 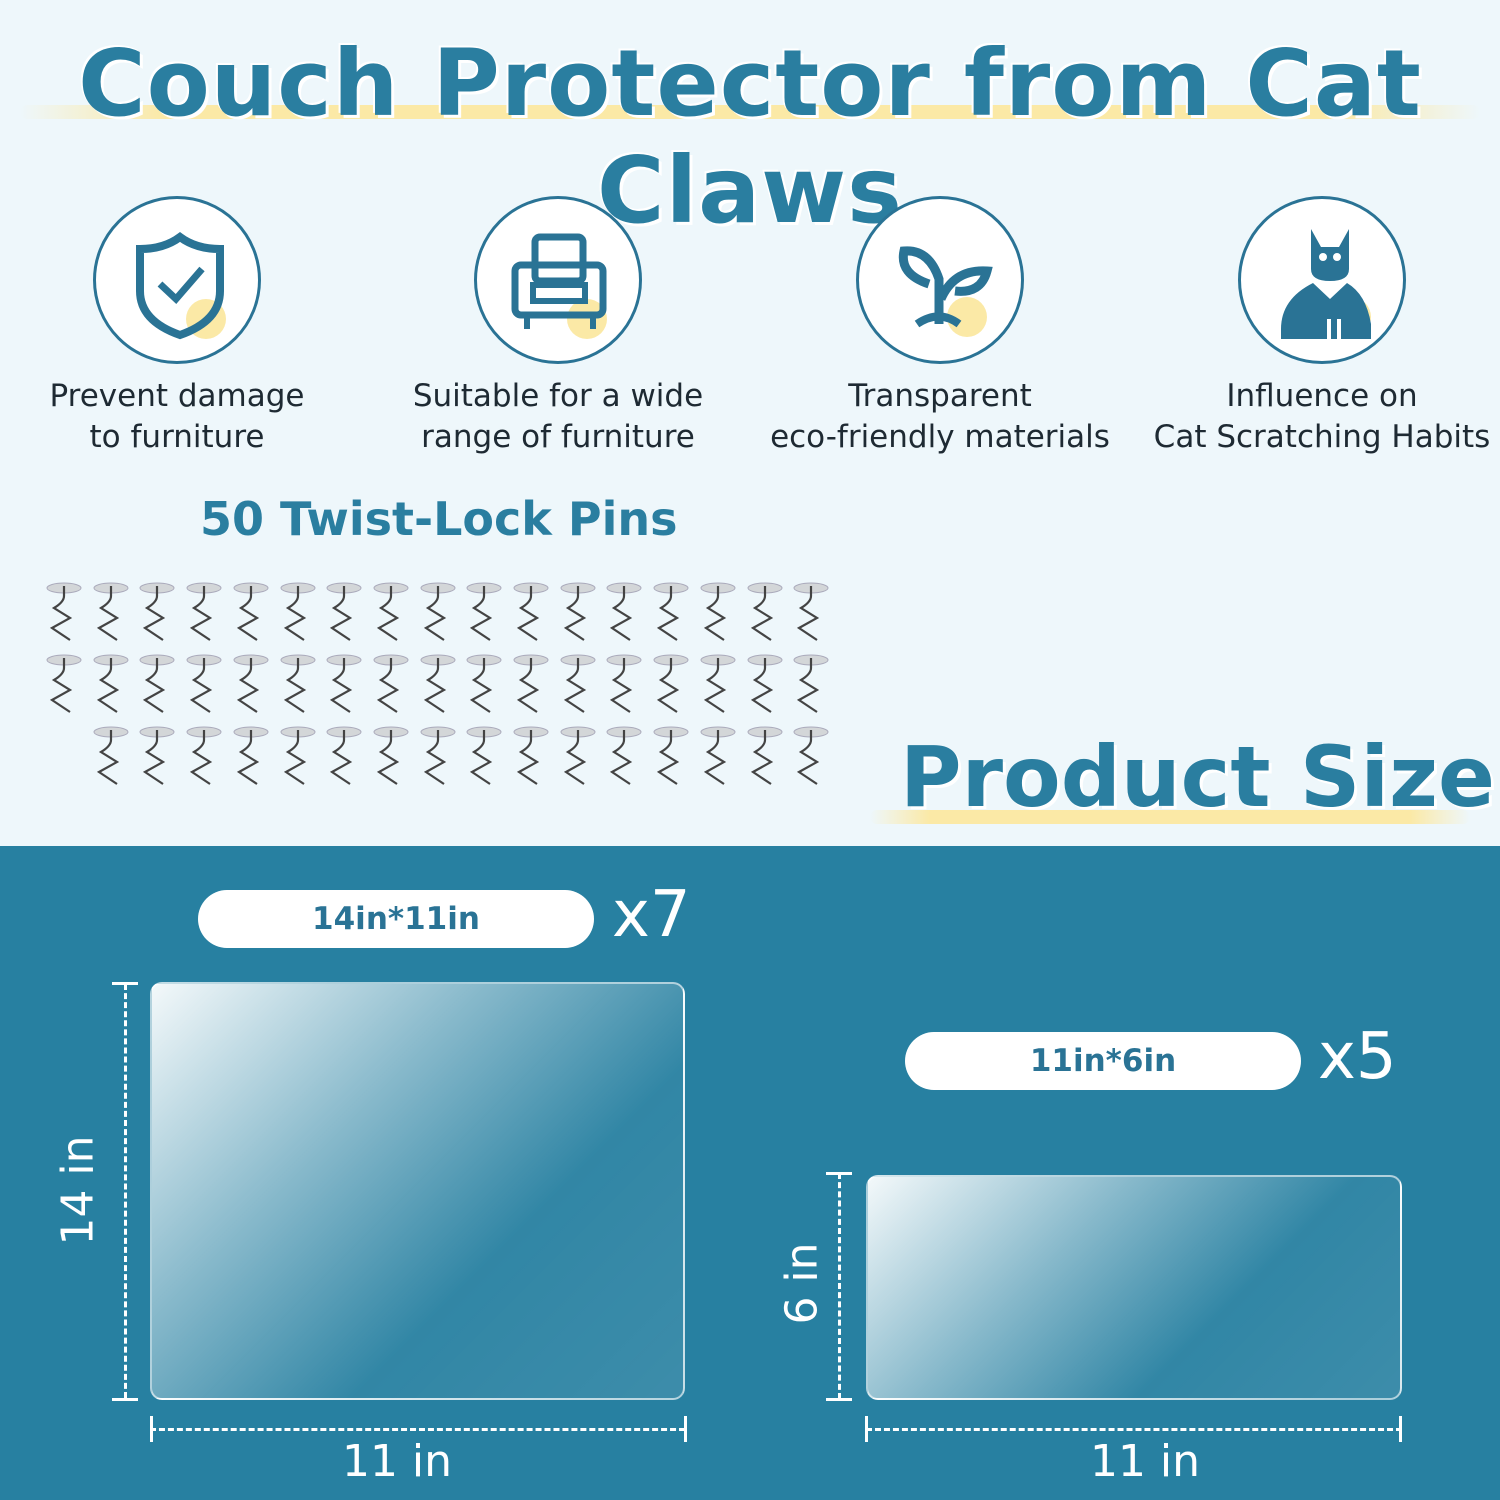 I want to click on page-title: Couch Protector from Cat Claws, so click(x=750, y=137).